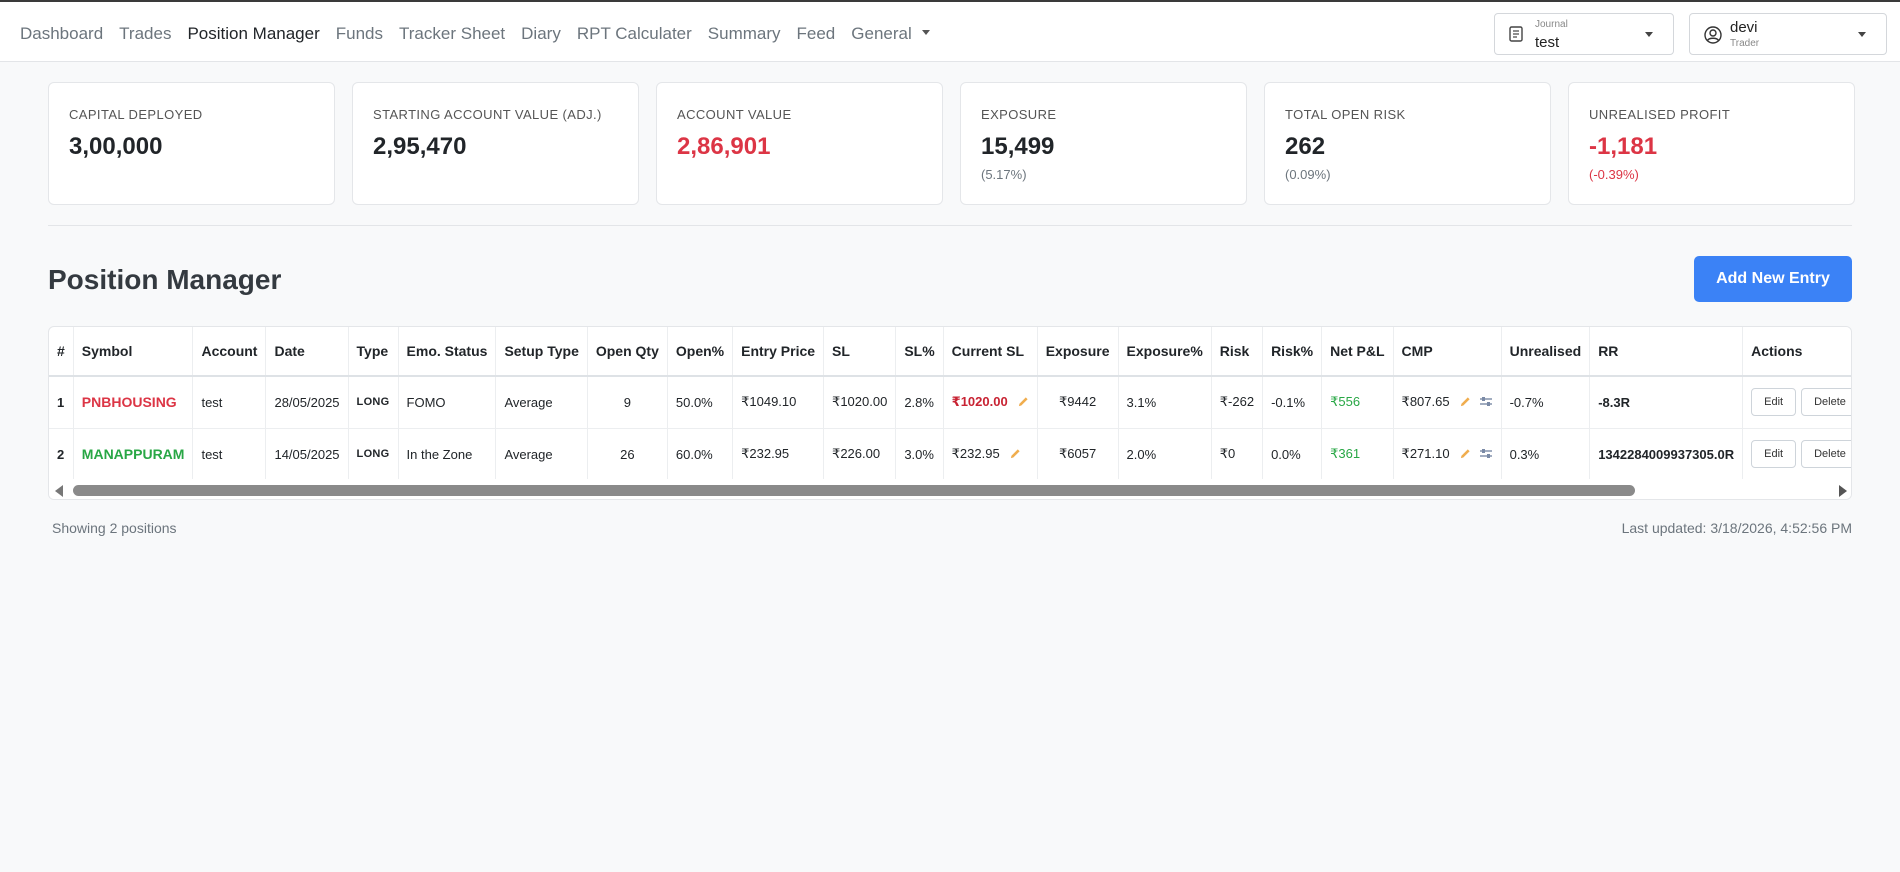  I want to click on type-cell: LONG, so click(373, 402).